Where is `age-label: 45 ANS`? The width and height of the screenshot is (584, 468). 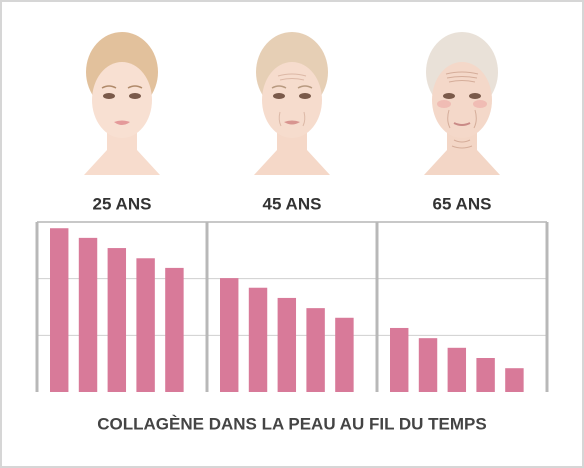
age-label: 45 ANS is located at coordinates (292, 203).